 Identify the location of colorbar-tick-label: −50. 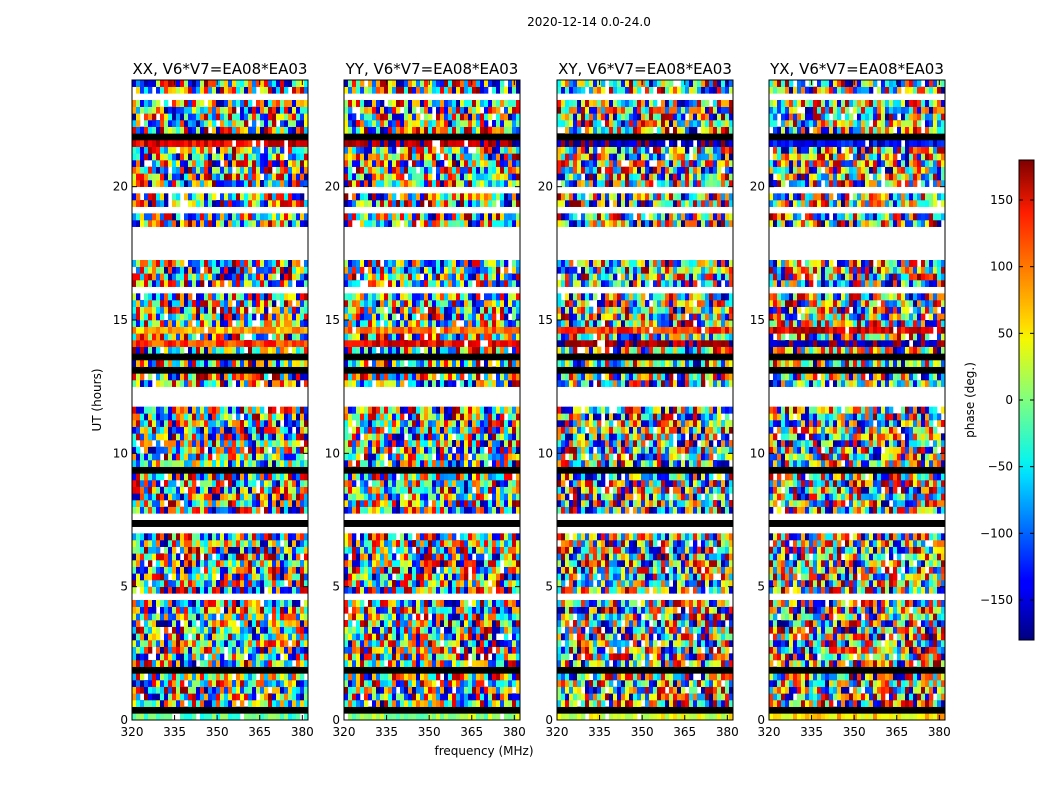
(1000, 467).